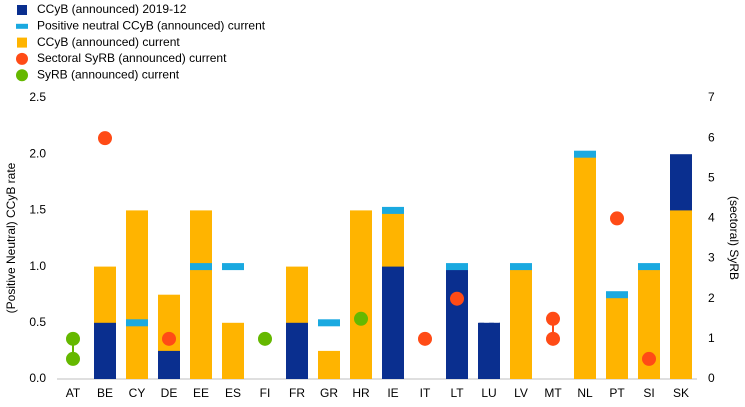  Describe the element at coordinates (711, 298) in the screenshot. I see `y2-tick-label: 2` at that location.